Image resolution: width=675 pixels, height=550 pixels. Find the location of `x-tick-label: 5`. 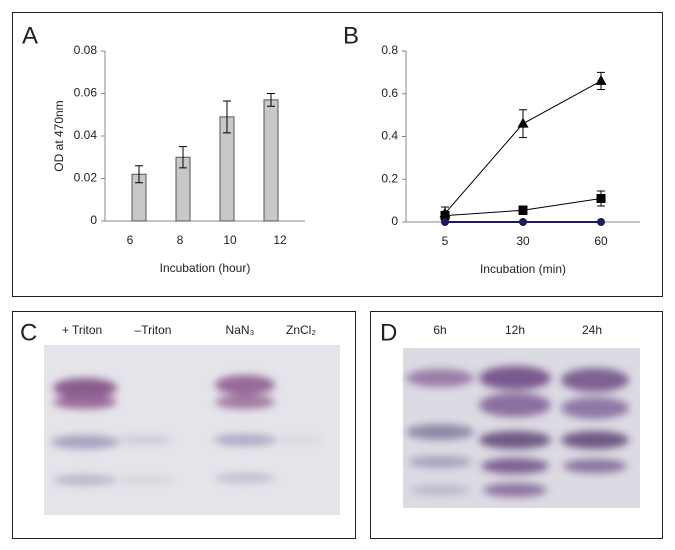

x-tick-label: 5 is located at coordinates (445, 241).